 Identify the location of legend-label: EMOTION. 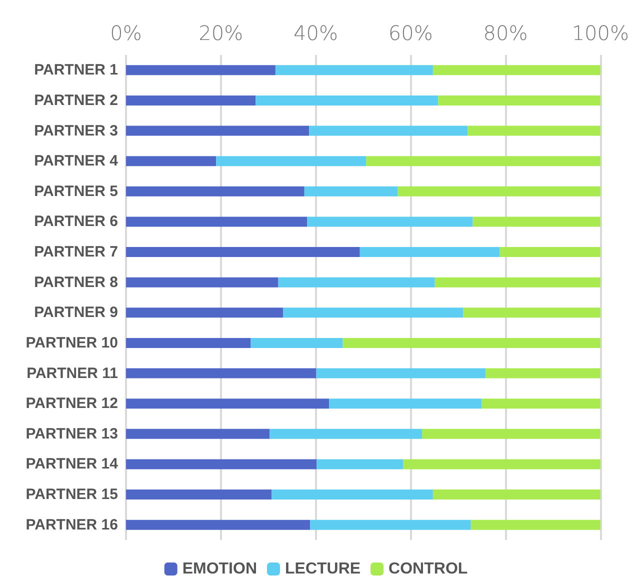
(220, 569).